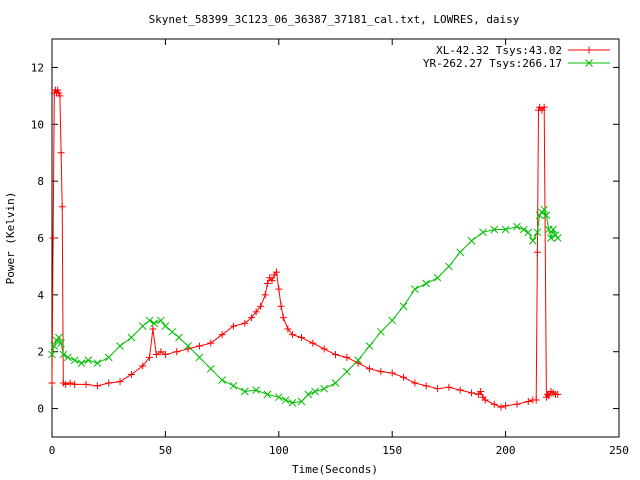 This screenshot has width=640, height=480. I want to click on y-tick-label: 12, so click(37, 67).